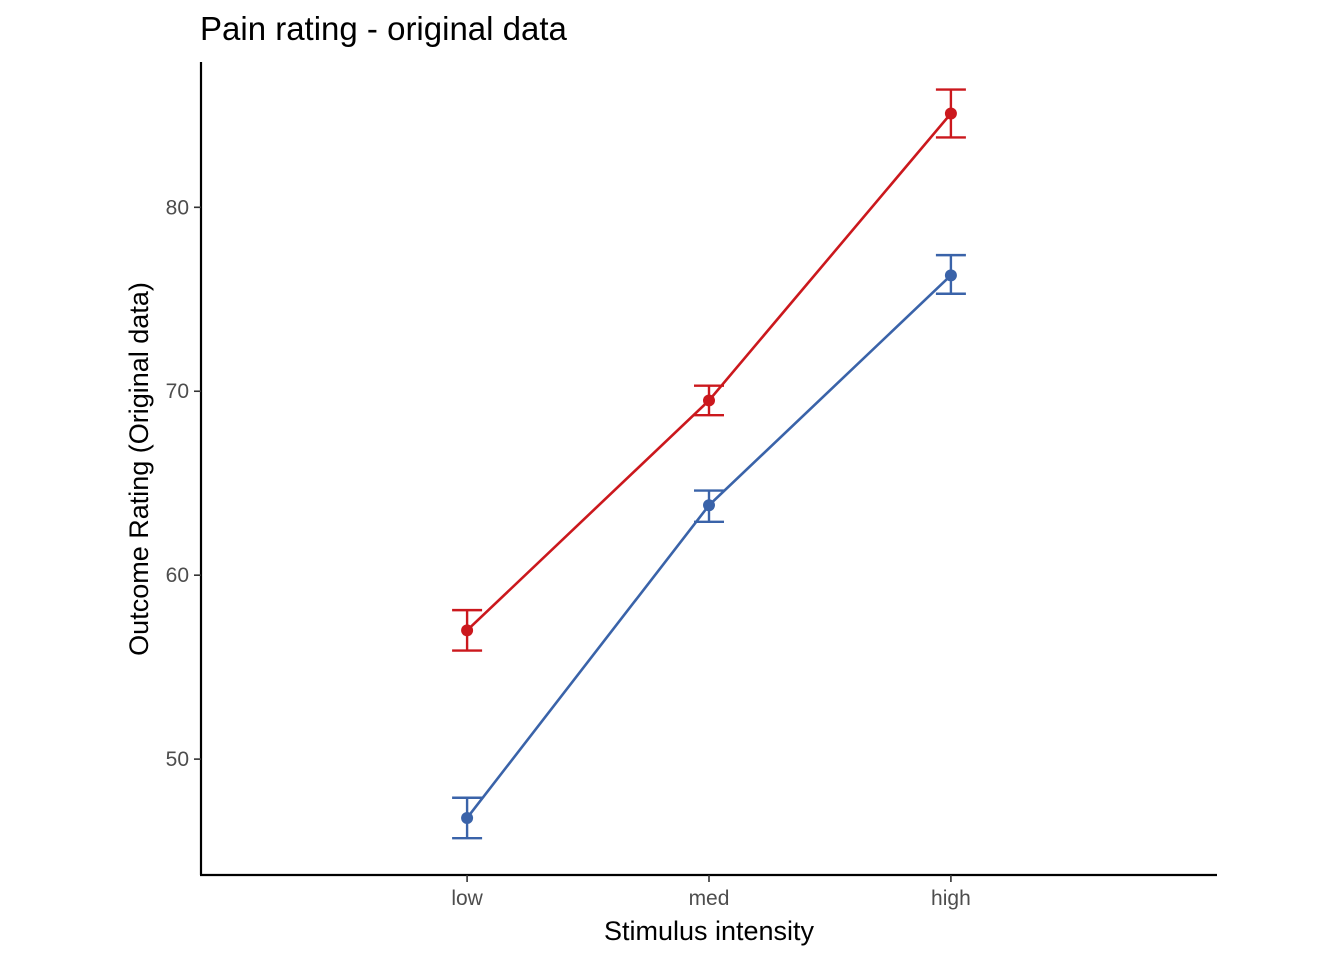 The height and width of the screenshot is (960, 1344). What do you see at coordinates (177, 575) in the screenshot?
I see `y-tick-label: 60` at bounding box center [177, 575].